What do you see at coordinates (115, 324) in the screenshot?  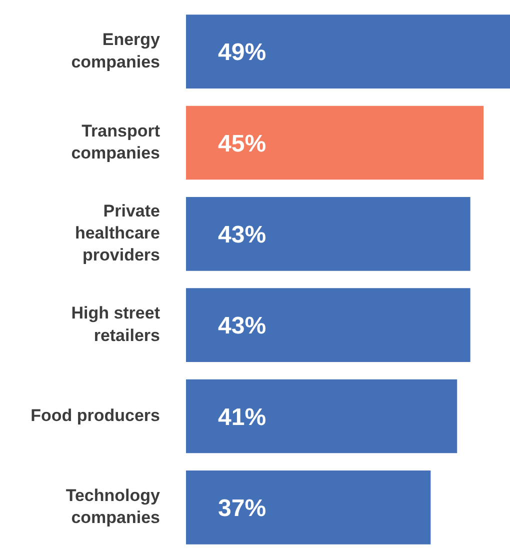 I see `y-tick-label: High street retailers` at bounding box center [115, 324].